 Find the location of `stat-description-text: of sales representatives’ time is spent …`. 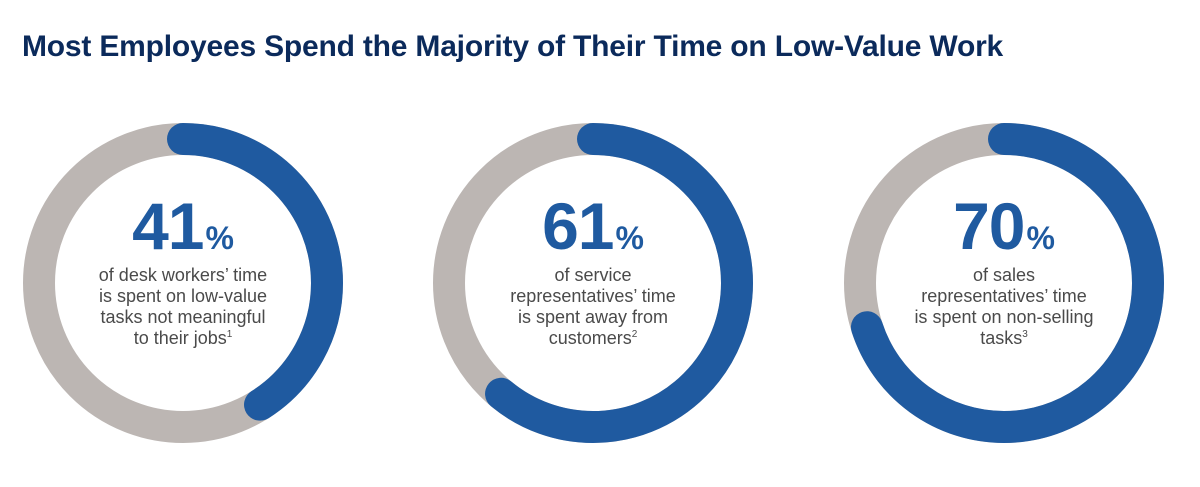

stat-description-text: of sales representatives’ time is spent … is located at coordinates (1004, 306).